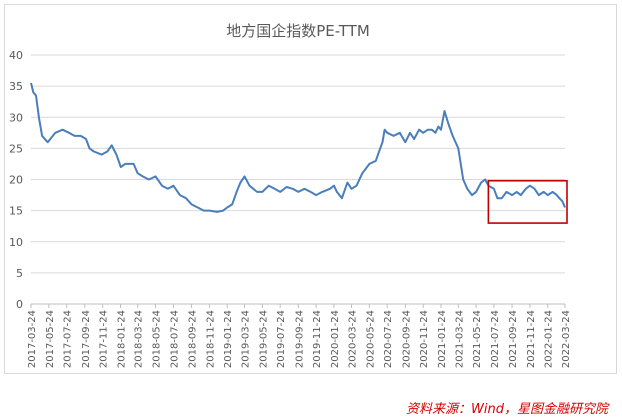  I want to click on x-tick-label: 2019-09-24, so click(299, 339).